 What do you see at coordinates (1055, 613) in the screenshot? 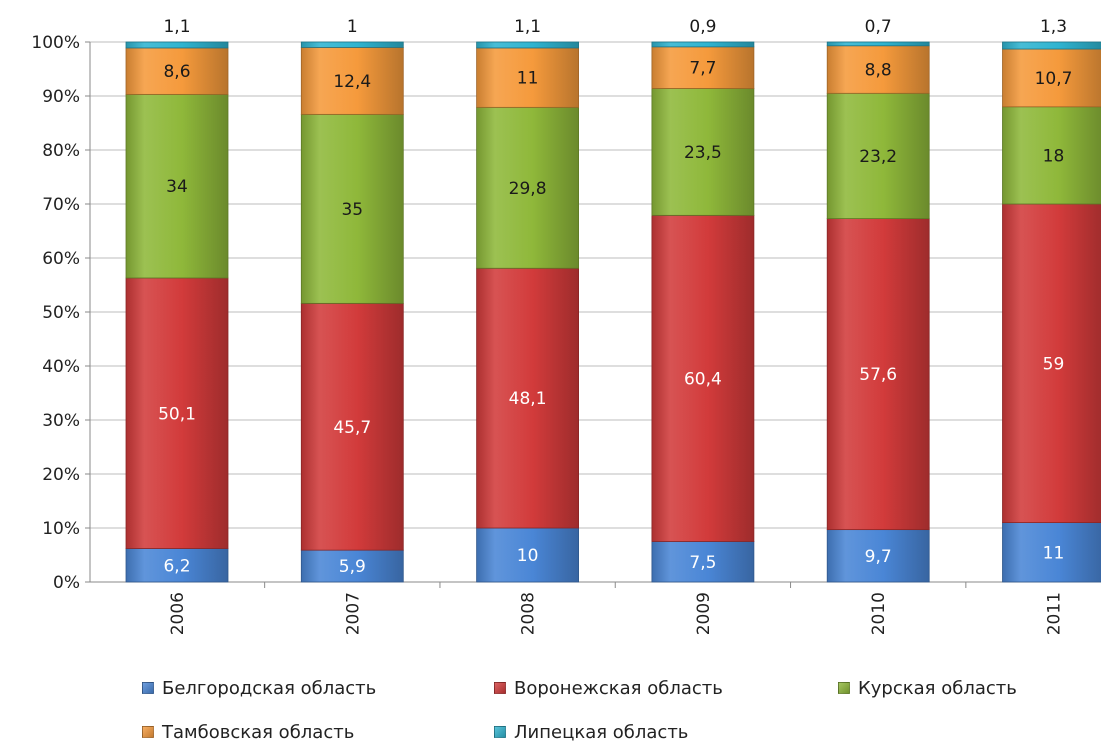
I see `category-label: 2011` at bounding box center [1055, 613].